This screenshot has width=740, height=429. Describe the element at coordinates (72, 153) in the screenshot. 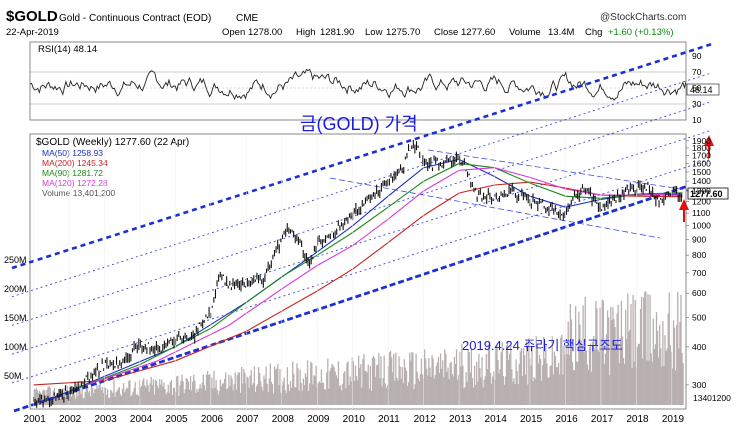

I see `legend-ma50: MA(50) 1258.93` at that location.